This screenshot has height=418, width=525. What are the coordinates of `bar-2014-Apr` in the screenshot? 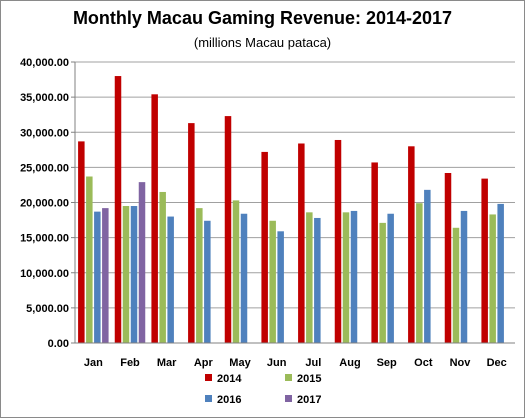 It's located at (191, 233).